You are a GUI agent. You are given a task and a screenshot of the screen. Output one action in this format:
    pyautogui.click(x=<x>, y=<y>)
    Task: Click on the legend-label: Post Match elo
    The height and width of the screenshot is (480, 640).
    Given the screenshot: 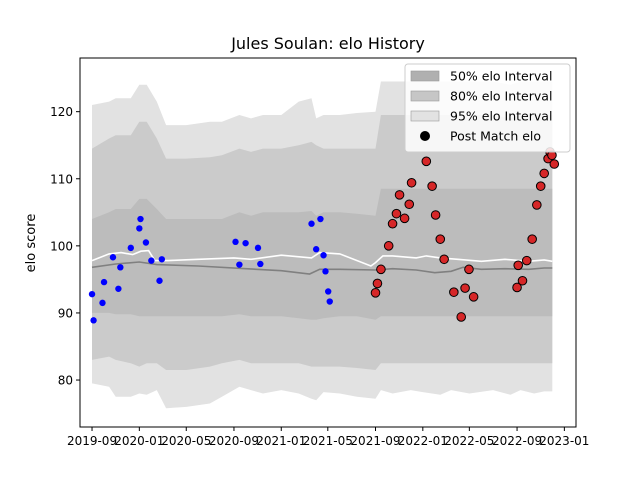 What is the action you would take?
    pyautogui.click(x=495, y=136)
    